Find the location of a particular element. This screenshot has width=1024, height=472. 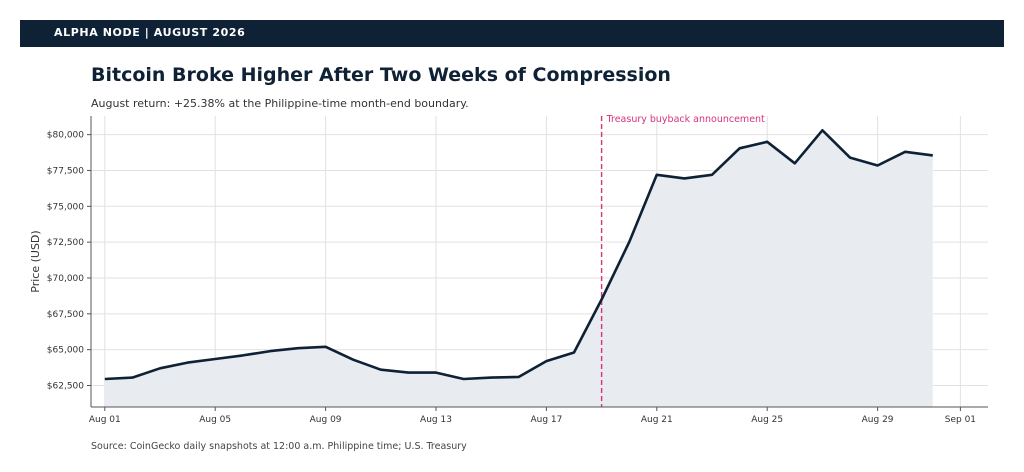

y-tick-label: $72,500 is located at coordinates (65, 243).